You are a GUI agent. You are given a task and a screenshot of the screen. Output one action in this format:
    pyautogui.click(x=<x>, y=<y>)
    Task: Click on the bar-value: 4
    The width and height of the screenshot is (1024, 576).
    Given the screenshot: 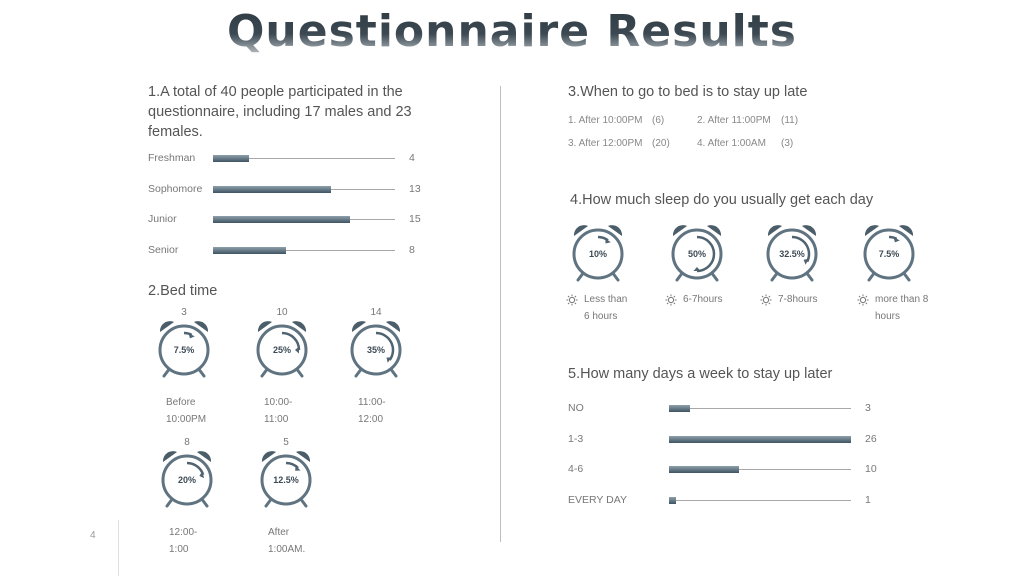 What is the action you would take?
    pyautogui.click(x=412, y=158)
    